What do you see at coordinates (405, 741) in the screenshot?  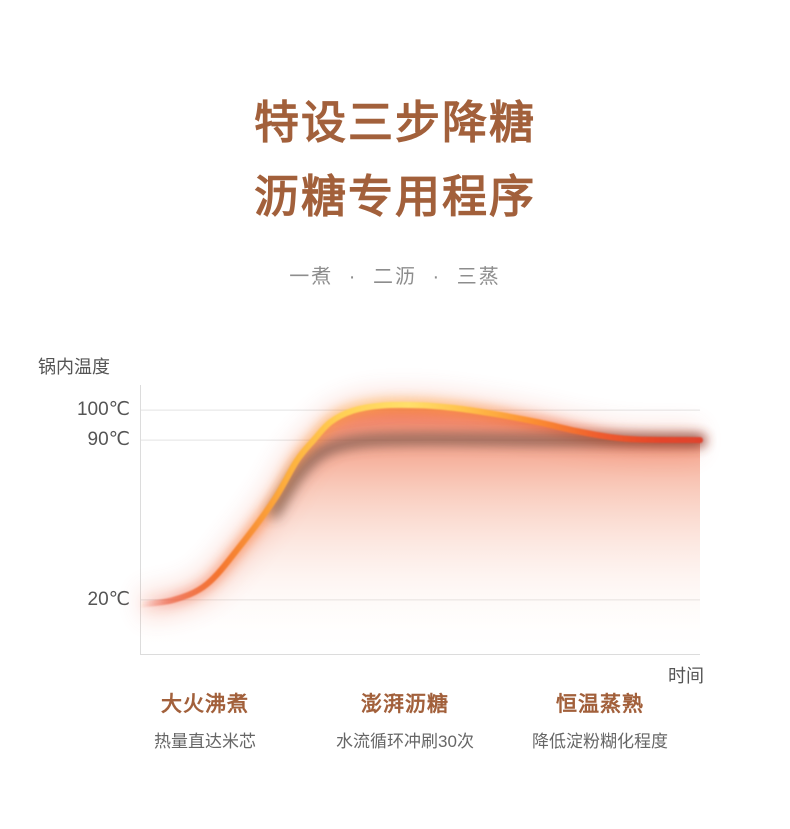 I see `stage-drain-desc: 水流循环冲刷30次` at bounding box center [405, 741].